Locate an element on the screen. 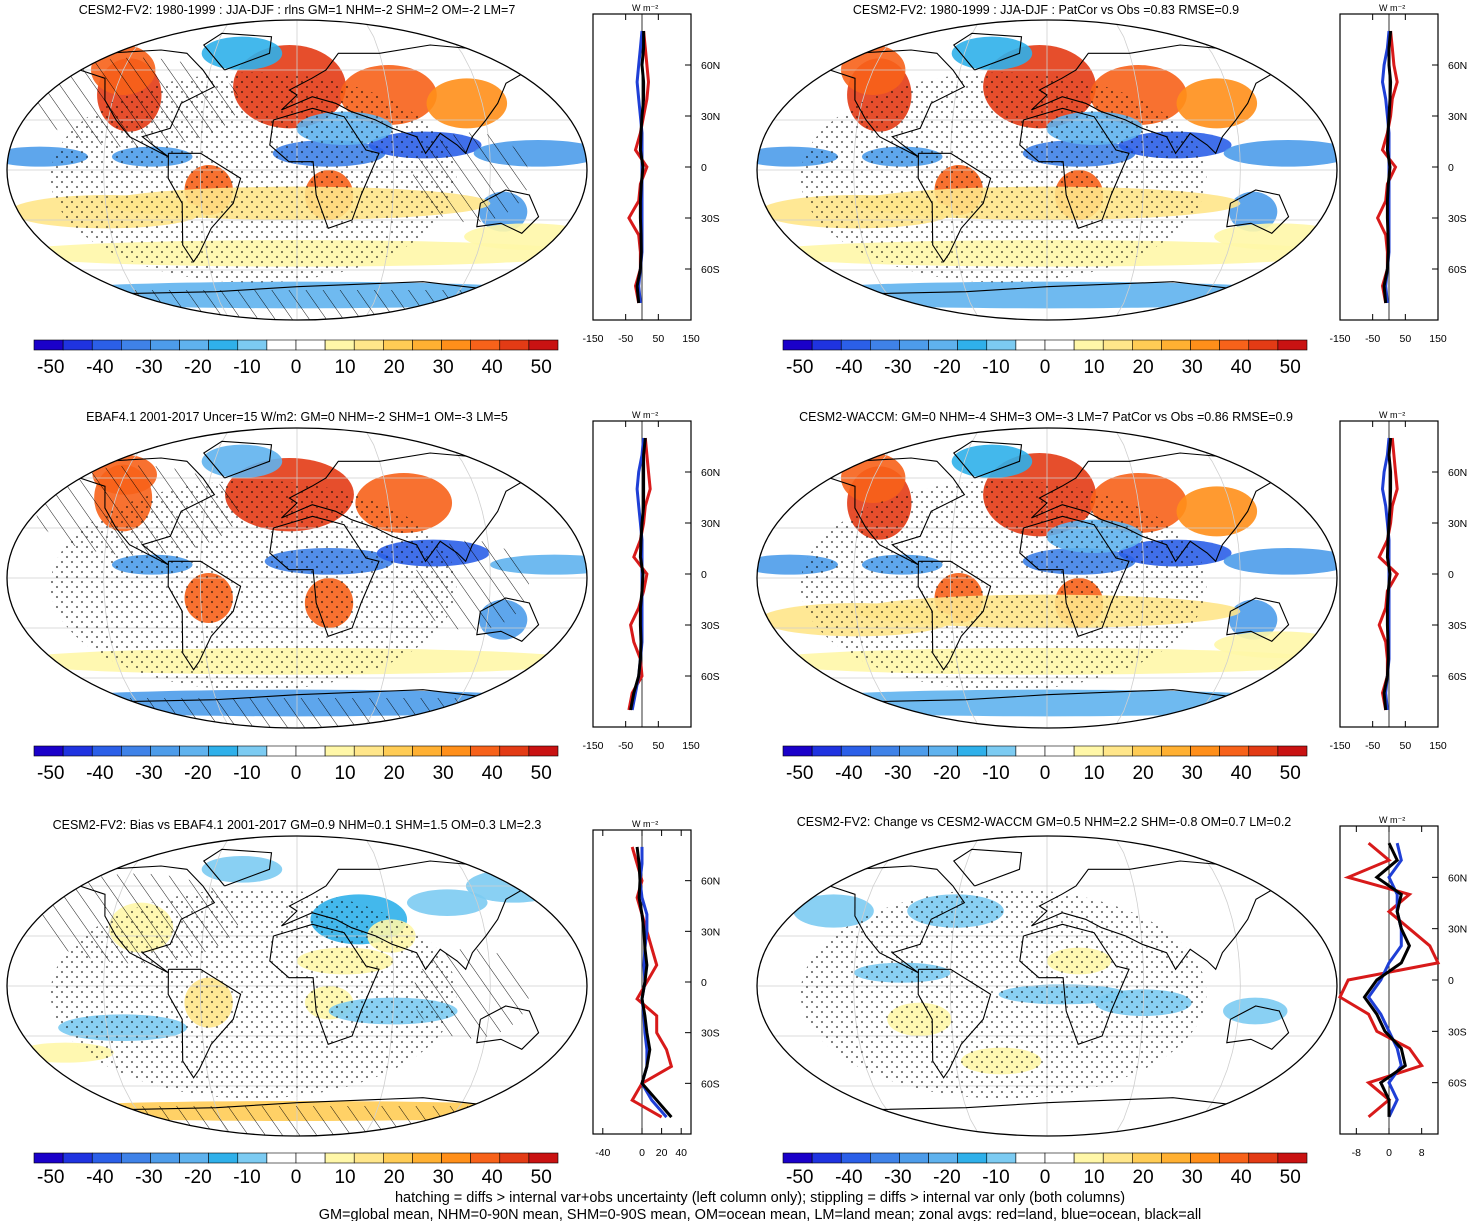 This screenshot has width=1483, height=1221. panel-4-map is located at coordinates (1047, 578).